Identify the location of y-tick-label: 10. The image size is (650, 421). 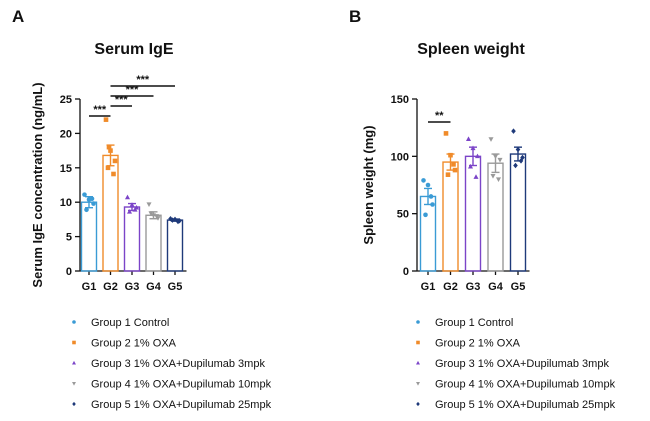
(66, 203).